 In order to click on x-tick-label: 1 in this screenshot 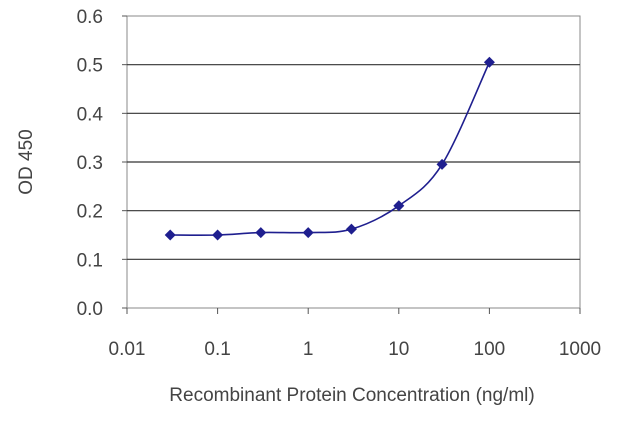, I will do `click(308, 349)`.